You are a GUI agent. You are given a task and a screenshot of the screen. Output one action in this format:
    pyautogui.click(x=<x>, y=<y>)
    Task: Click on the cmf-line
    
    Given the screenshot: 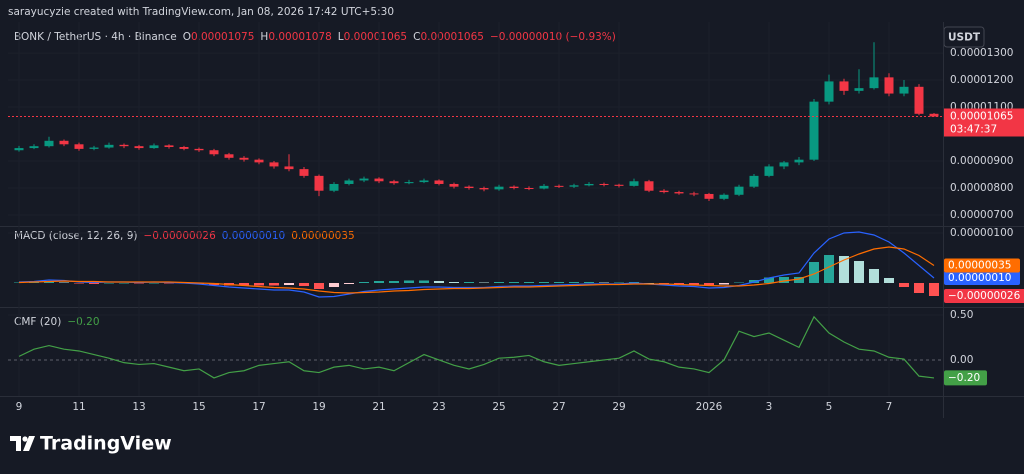 What is the action you would take?
    pyautogui.click(x=476, y=347)
    